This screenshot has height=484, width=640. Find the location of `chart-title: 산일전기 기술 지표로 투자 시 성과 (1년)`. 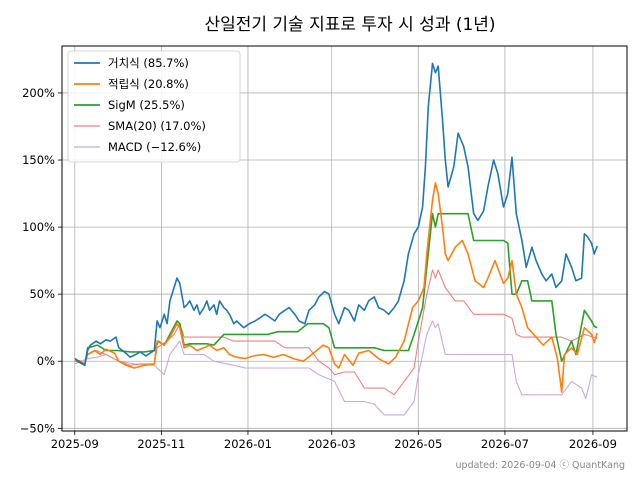

chart-title: 산일전기 기술 지표로 투자 시 성과 (1년) is located at coordinates (349, 25).